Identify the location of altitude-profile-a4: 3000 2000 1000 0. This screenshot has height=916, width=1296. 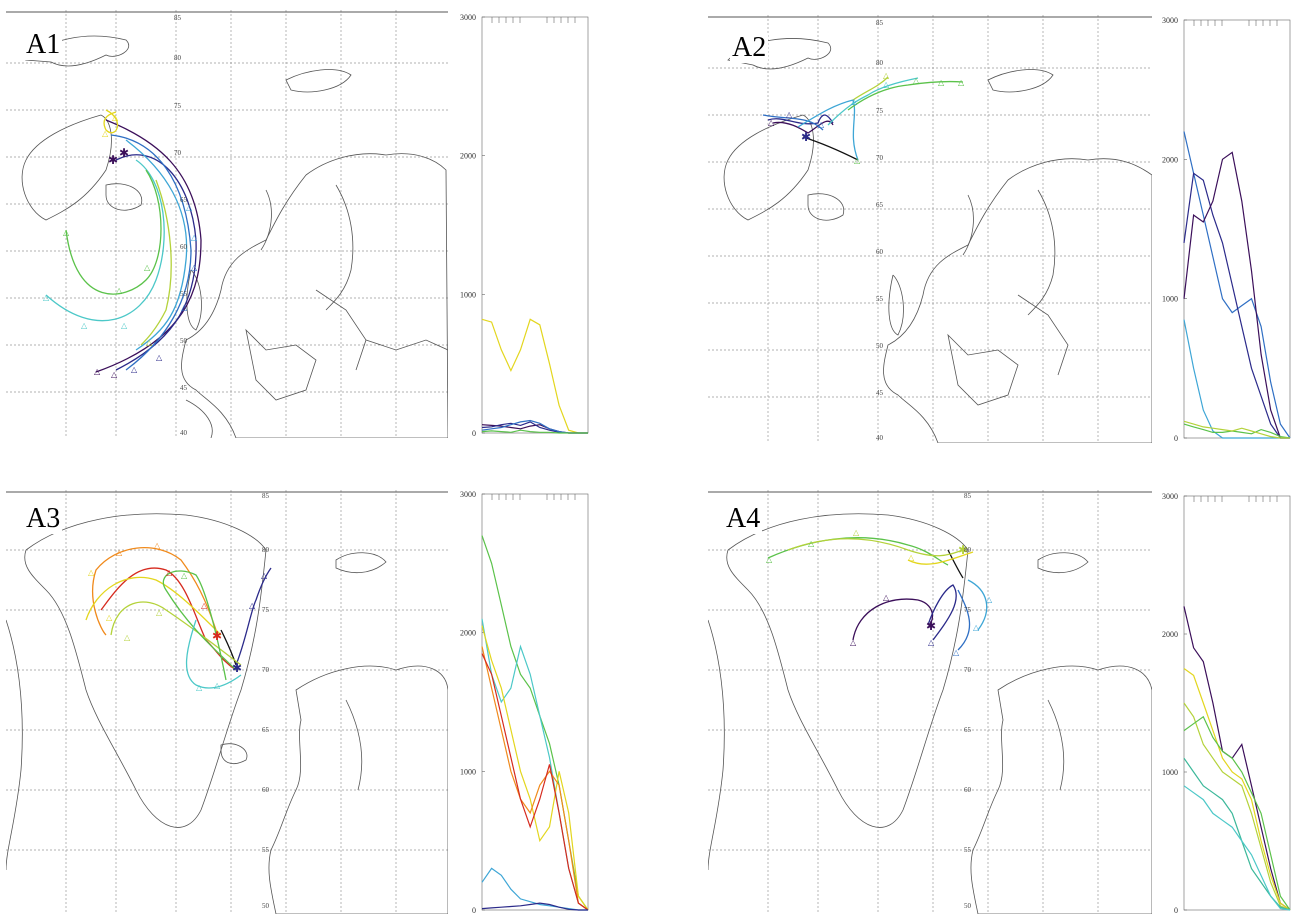
(1227, 703).